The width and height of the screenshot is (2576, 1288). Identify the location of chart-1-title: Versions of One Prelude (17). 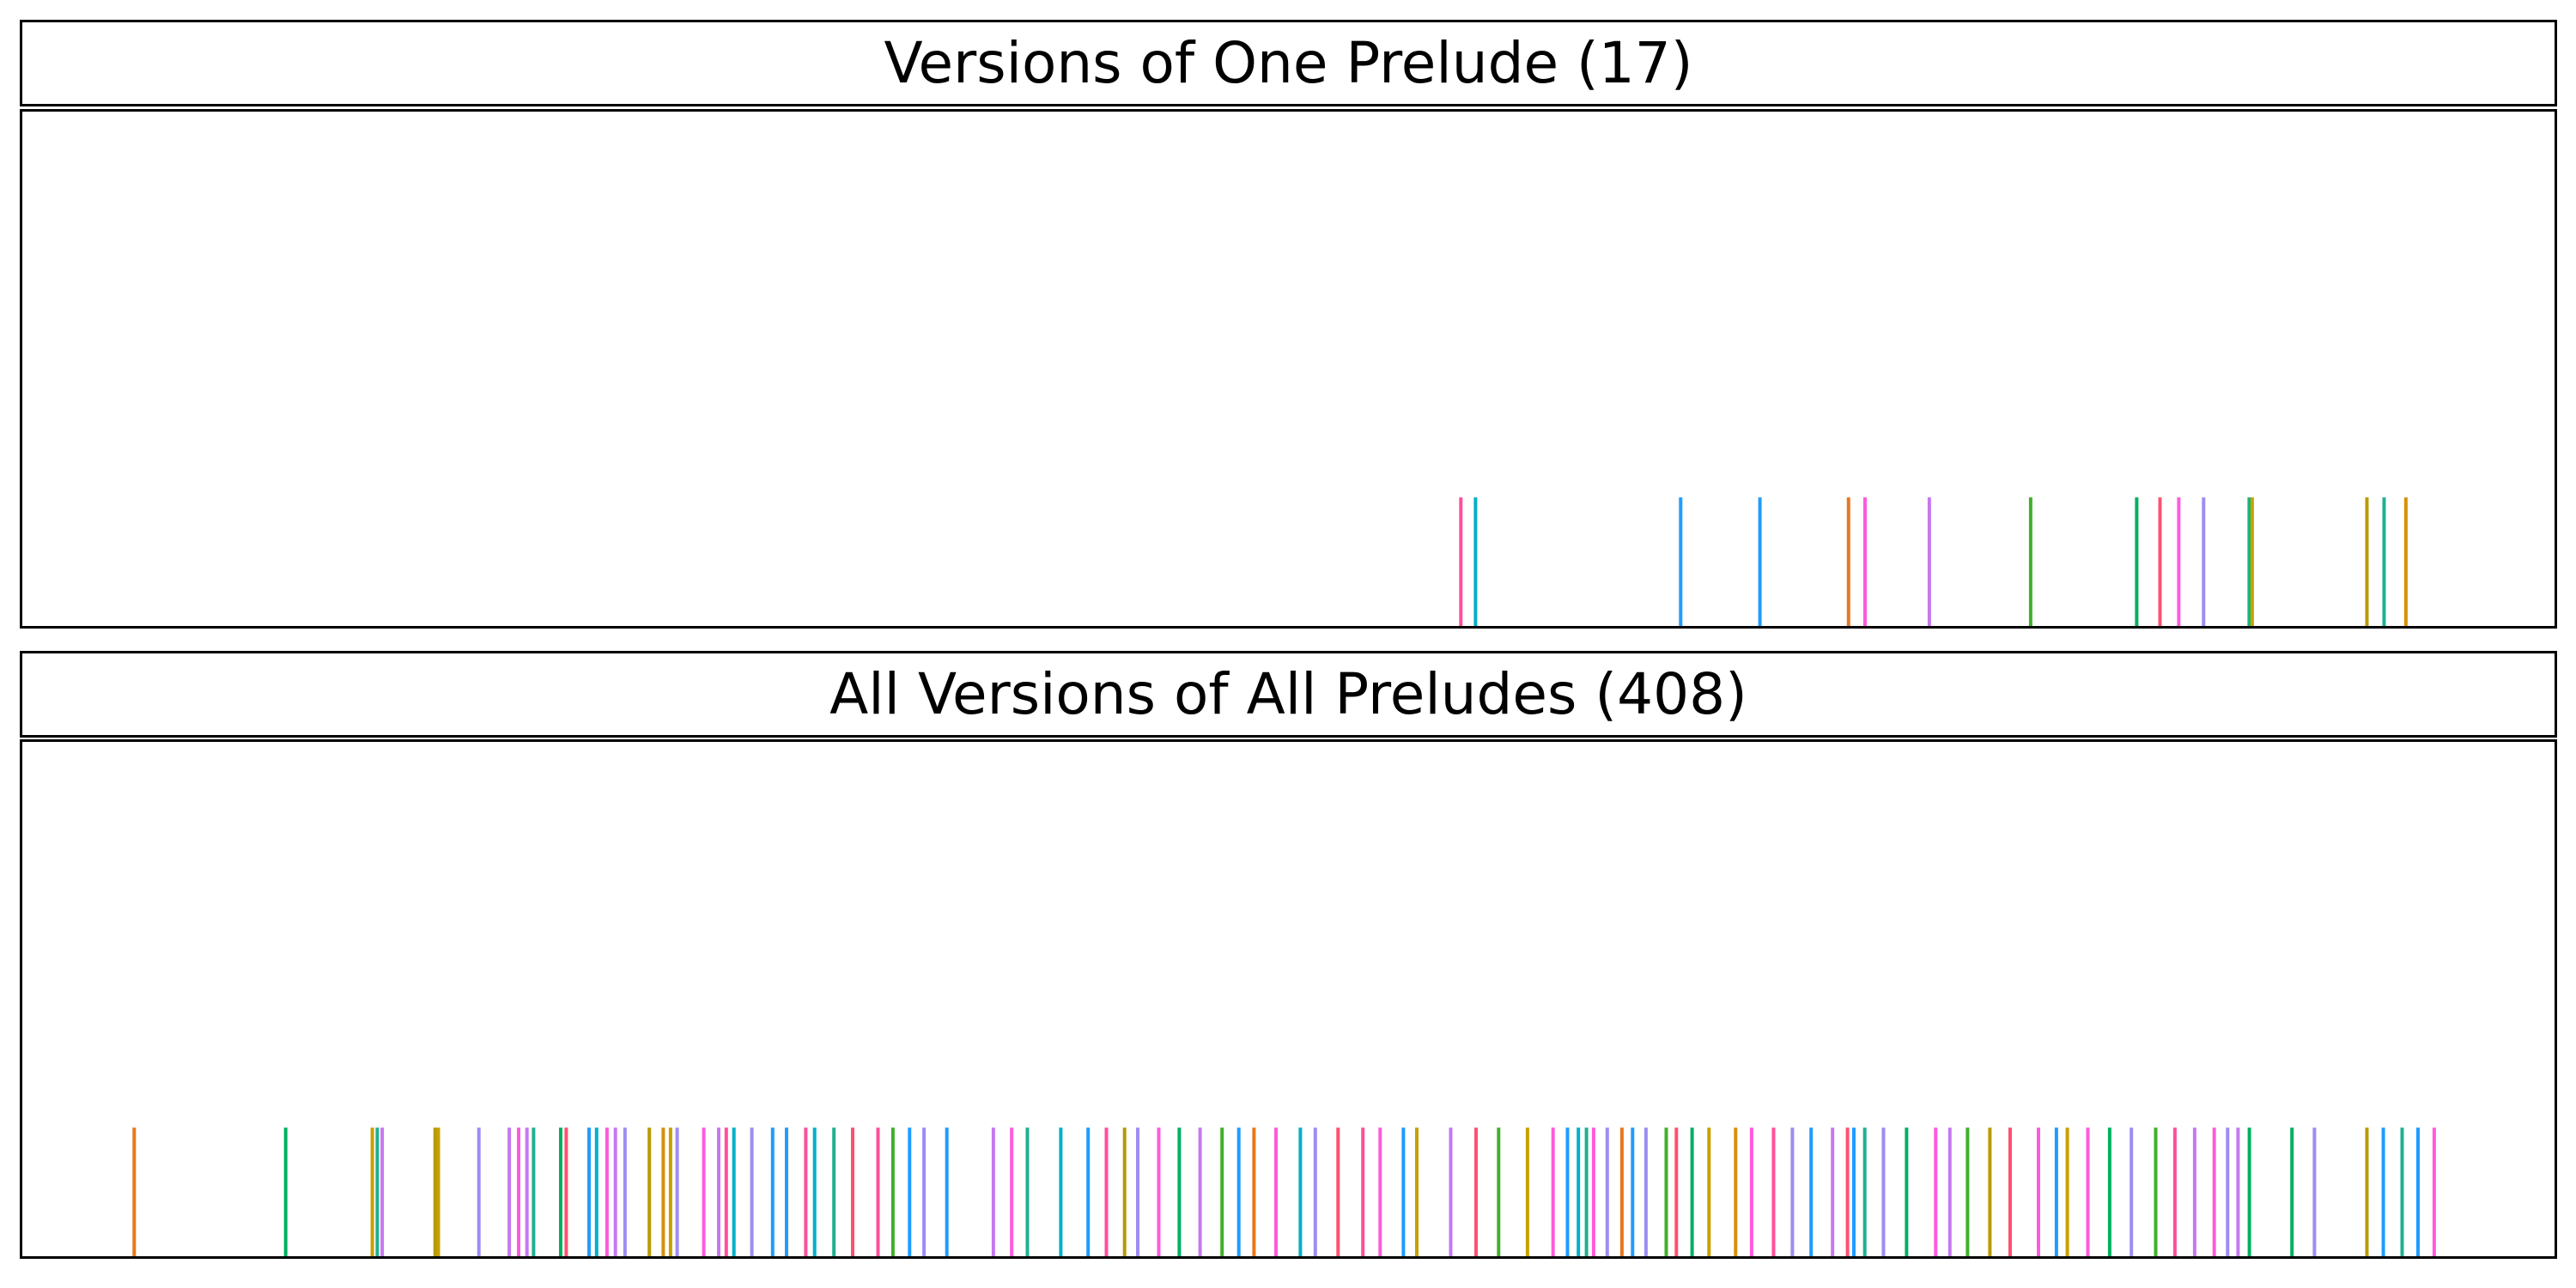
(1288, 62).